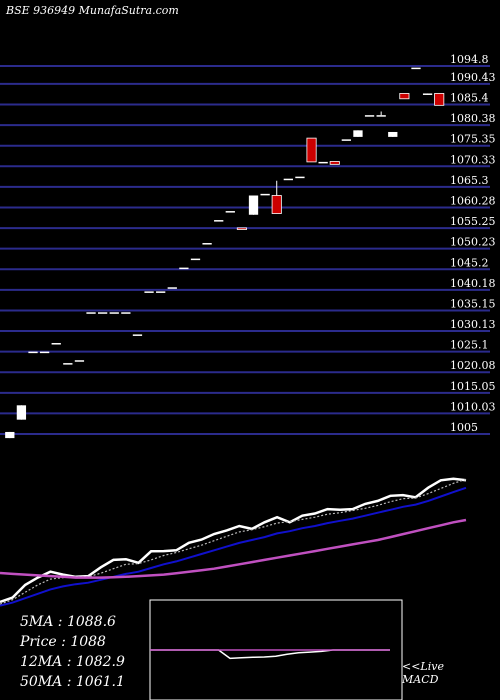 The image size is (500, 700). What do you see at coordinates (63, 642) in the screenshot?
I see `price-readout: Price : 1088` at bounding box center [63, 642].